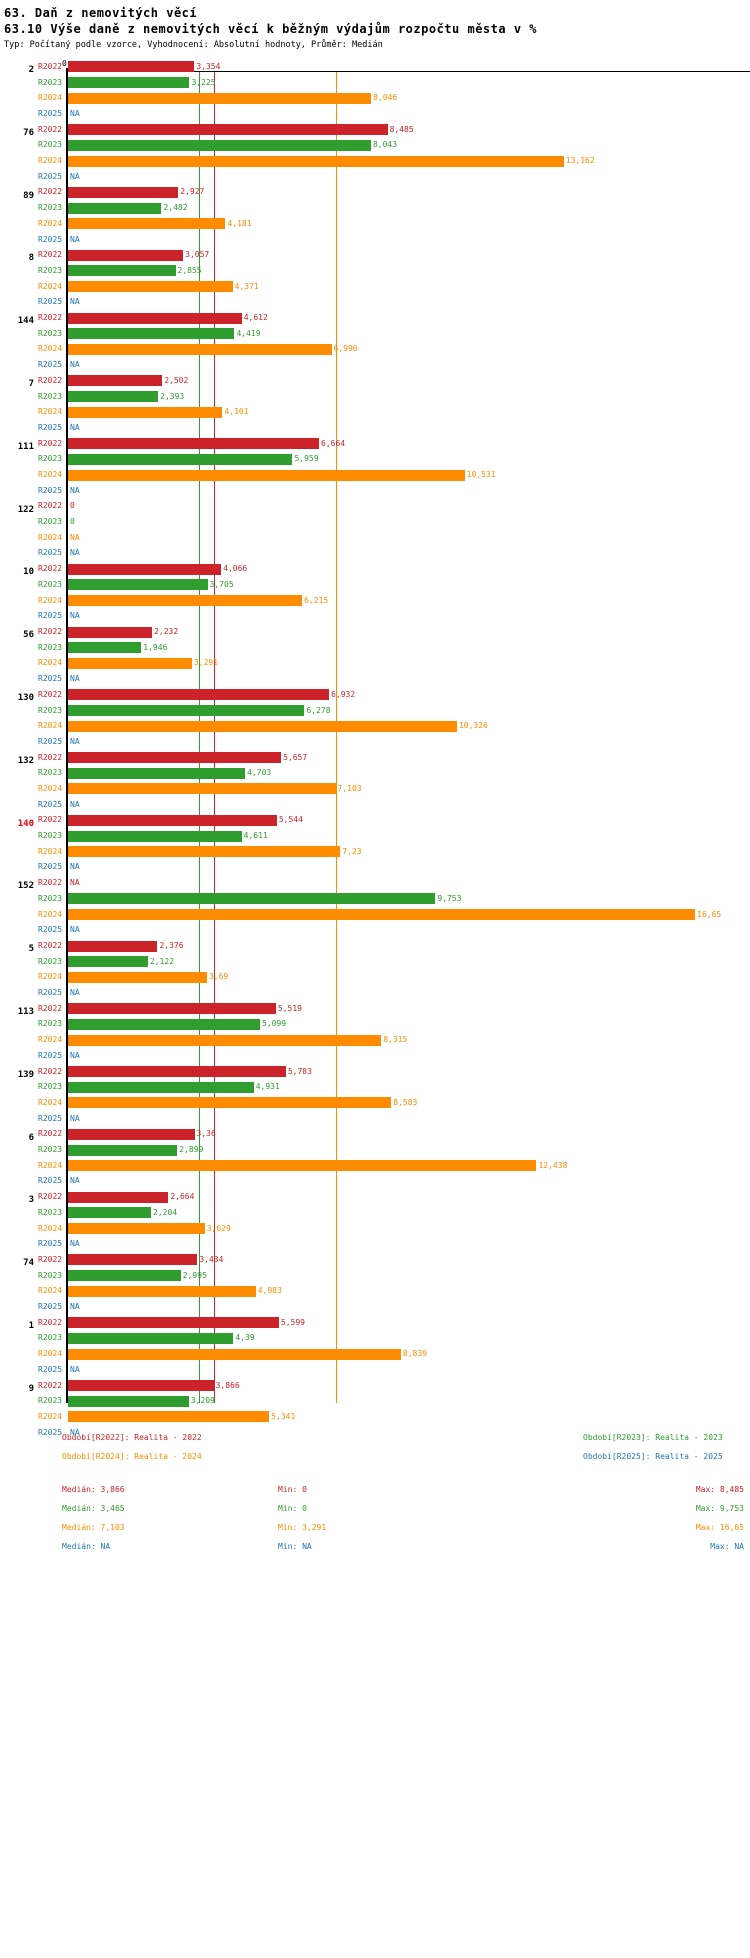 This screenshot has height=1958, width=750. I want to click on bar-row: R2022 4,066, so click(375, 569).